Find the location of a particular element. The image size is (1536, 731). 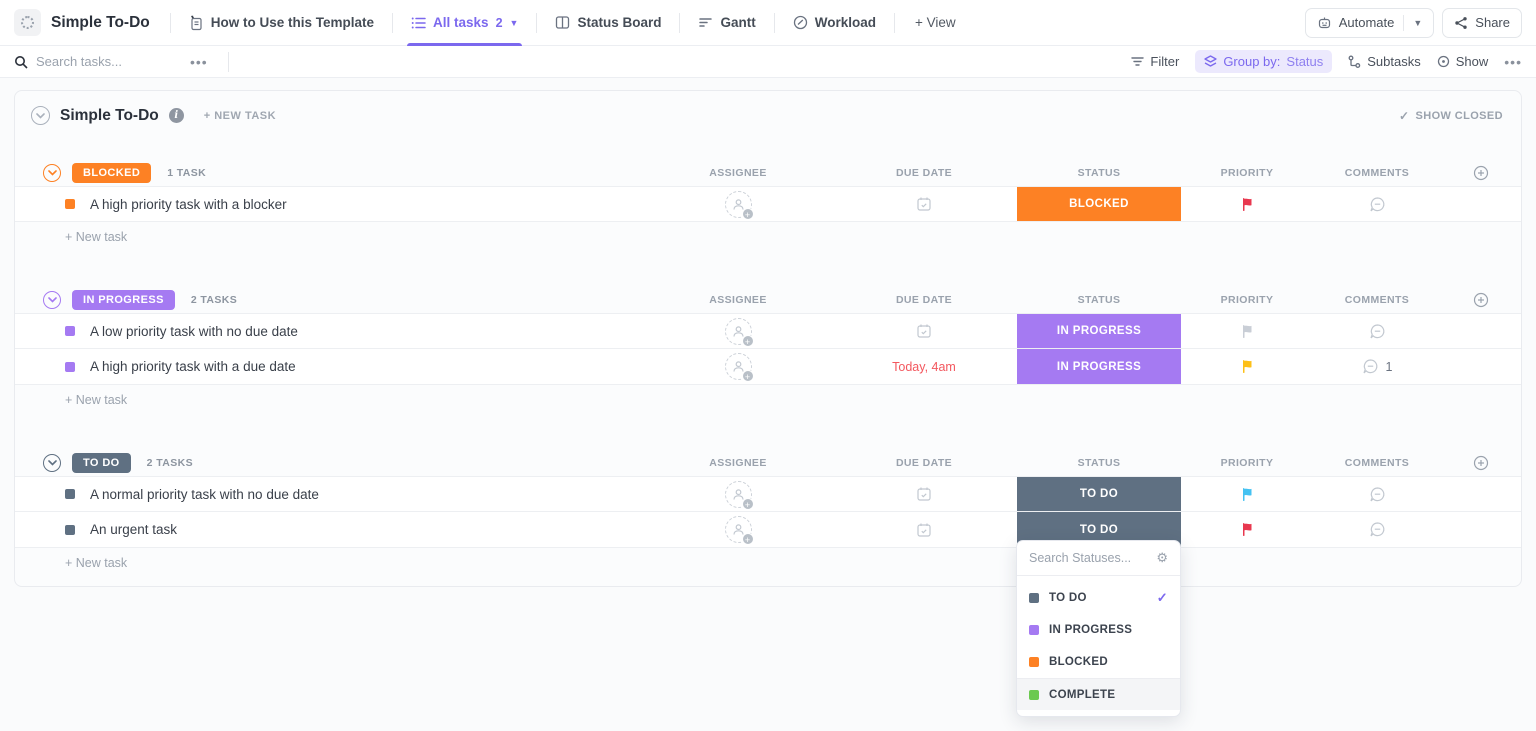

group-status-badge: TO DO is located at coordinates (101, 463).